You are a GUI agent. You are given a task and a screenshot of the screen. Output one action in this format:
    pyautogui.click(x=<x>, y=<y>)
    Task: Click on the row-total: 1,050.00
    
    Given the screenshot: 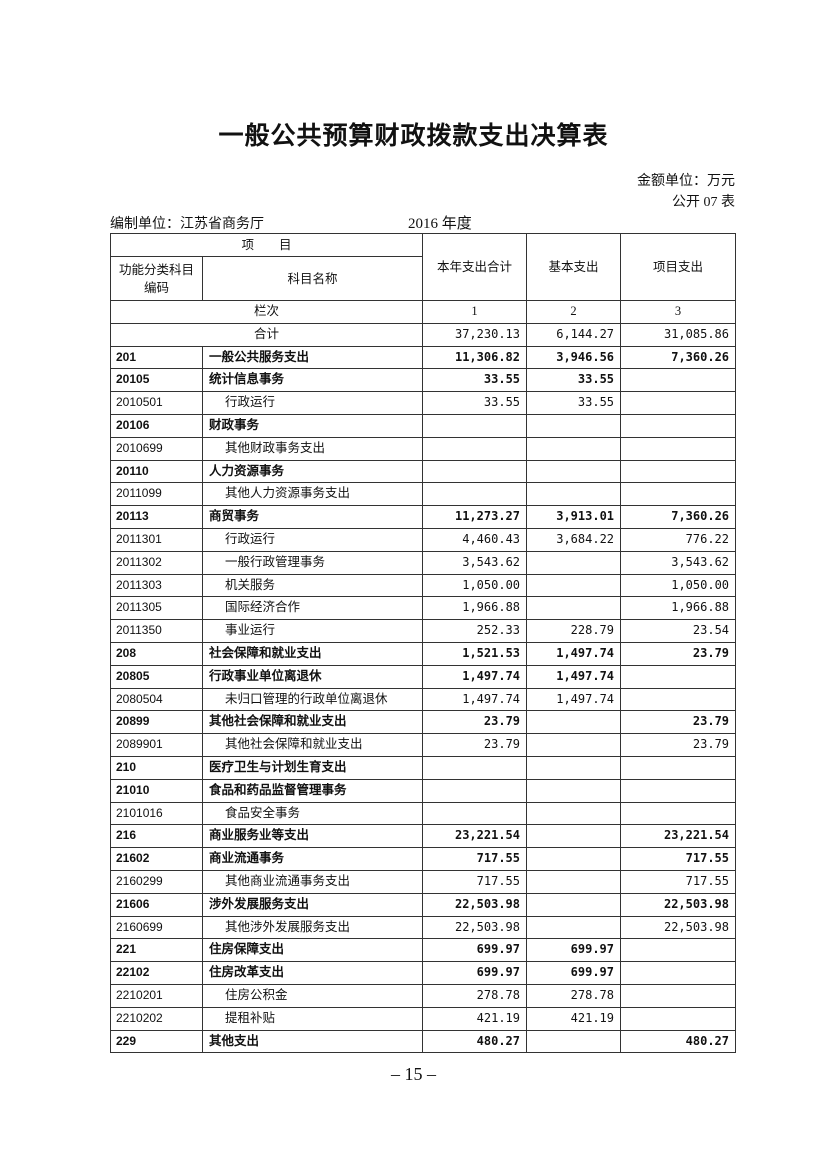 What is the action you would take?
    pyautogui.click(x=475, y=585)
    